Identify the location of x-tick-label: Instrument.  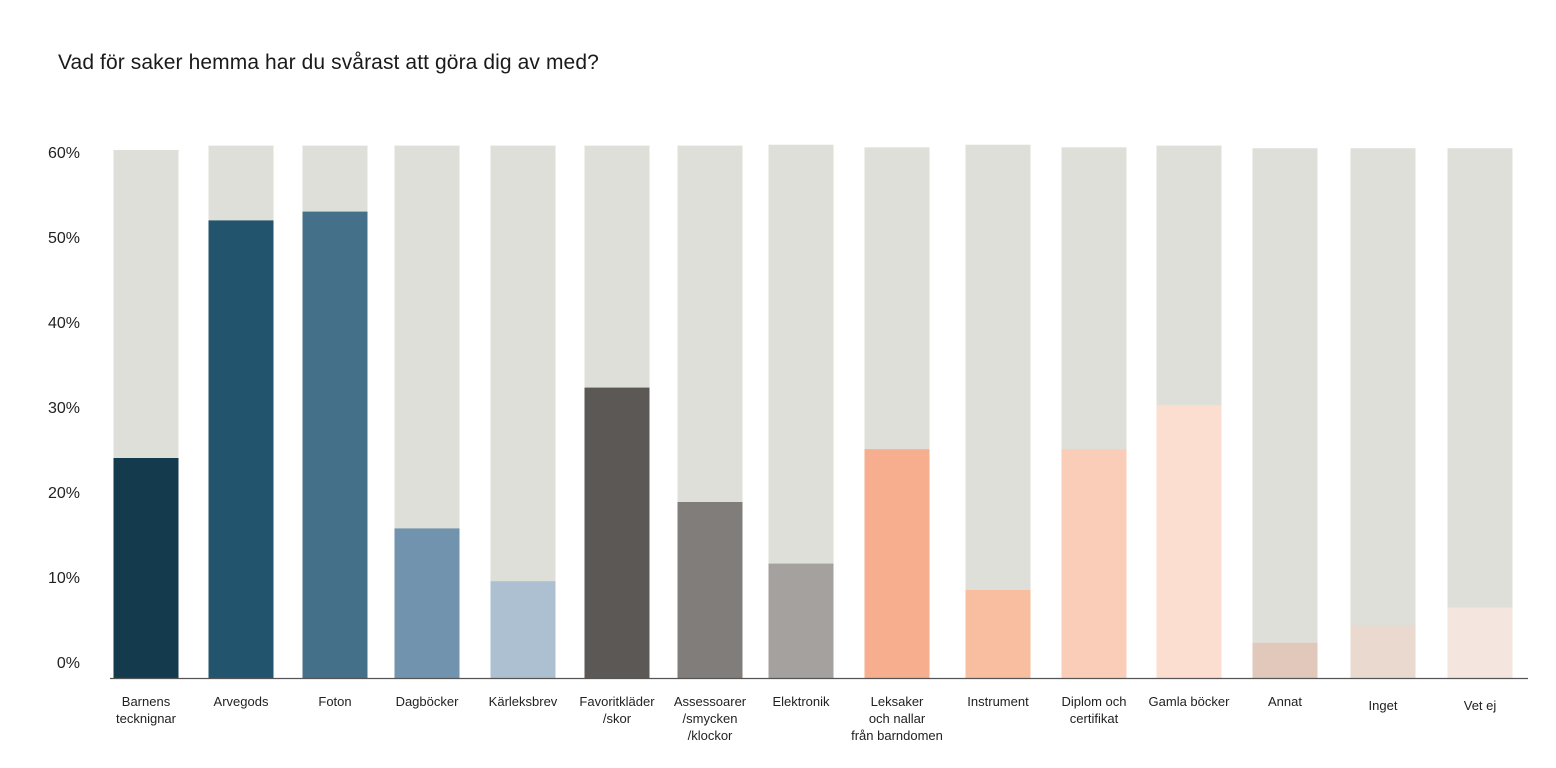
(998, 701).